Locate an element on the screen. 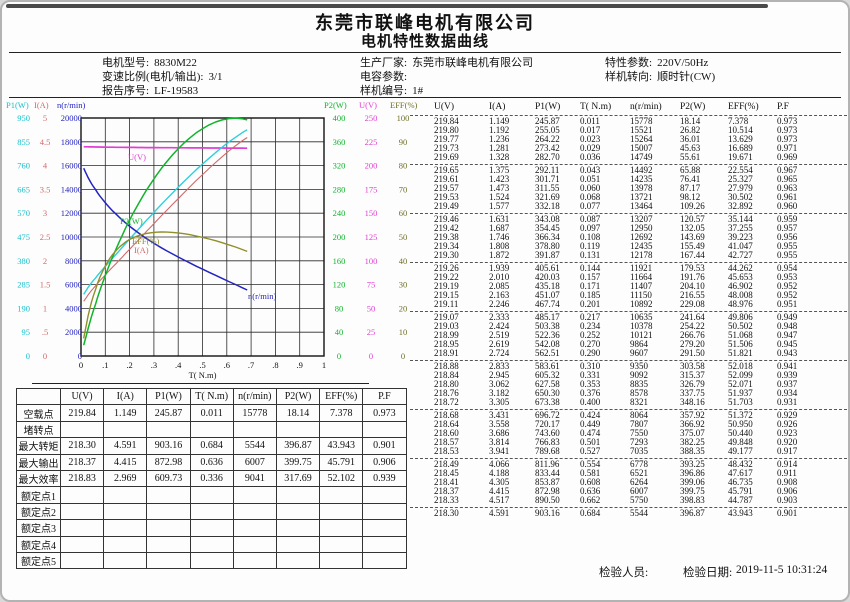  measurement-cell: 218.84 is located at coordinates (446, 375).